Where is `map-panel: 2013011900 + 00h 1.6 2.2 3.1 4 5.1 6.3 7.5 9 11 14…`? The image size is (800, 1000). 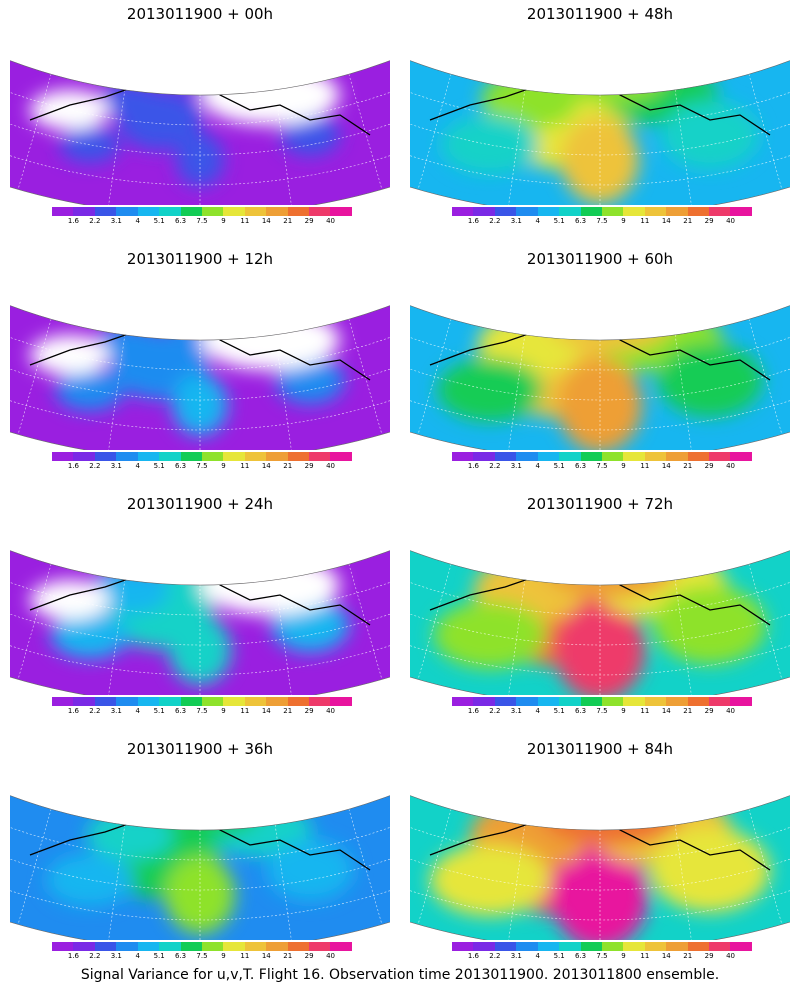 map-panel: 2013011900 + 00h 1.6 2.2 3.1 4 5.1 6.3 7.5 9 11 14… is located at coordinates (200, 125).